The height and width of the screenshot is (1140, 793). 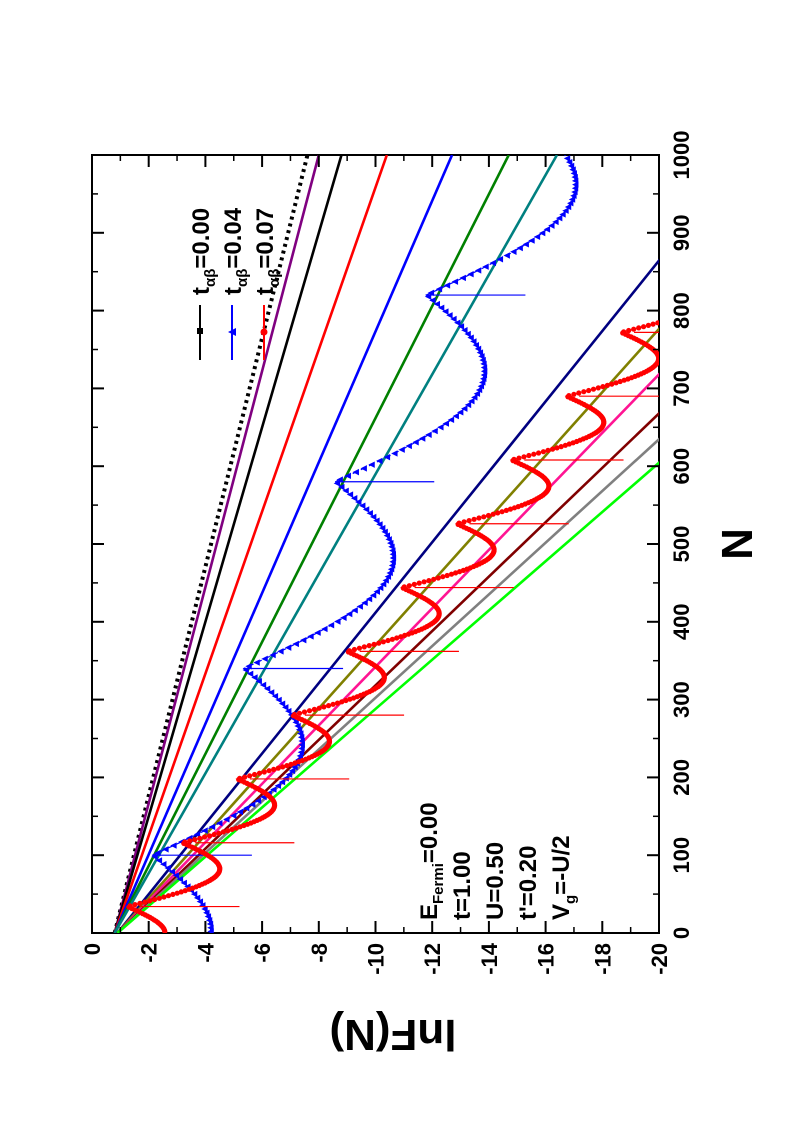 I want to click on x-tick-label: 0, so click(x=681, y=933).